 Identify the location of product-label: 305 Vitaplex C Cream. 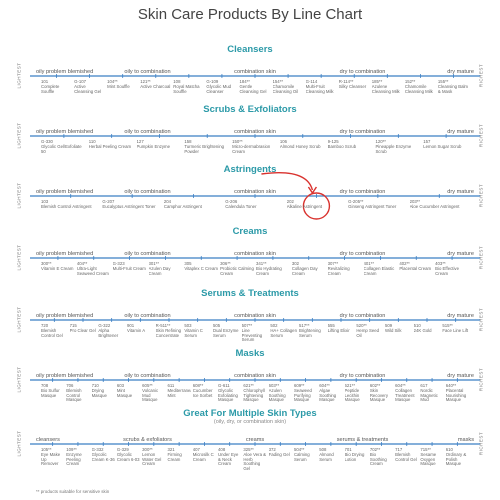
(201, 267).